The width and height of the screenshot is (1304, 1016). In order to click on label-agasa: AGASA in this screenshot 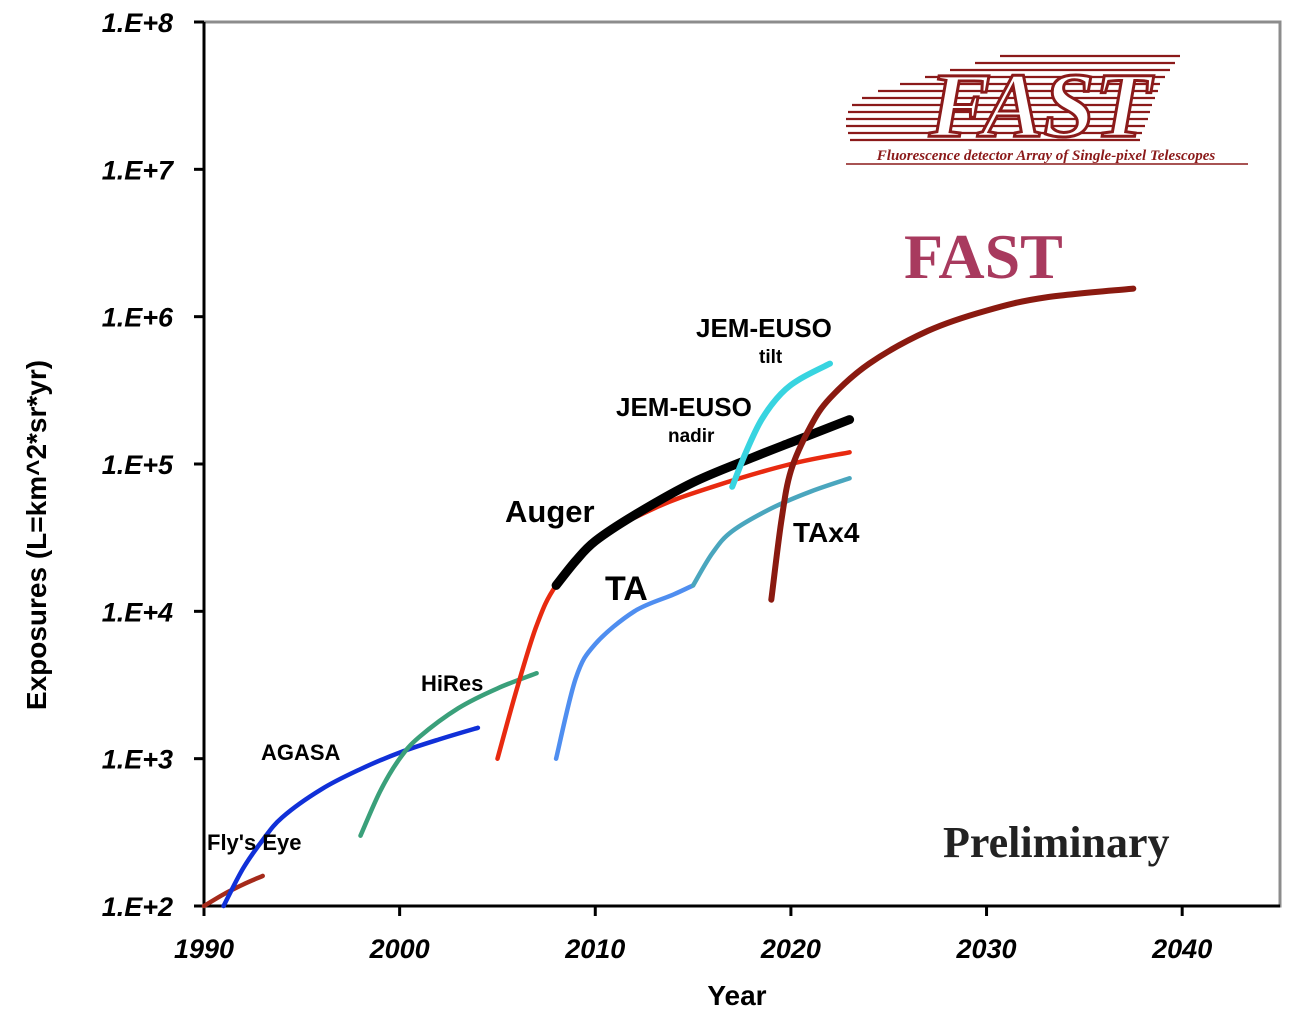, I will do `click(301, 752)`.